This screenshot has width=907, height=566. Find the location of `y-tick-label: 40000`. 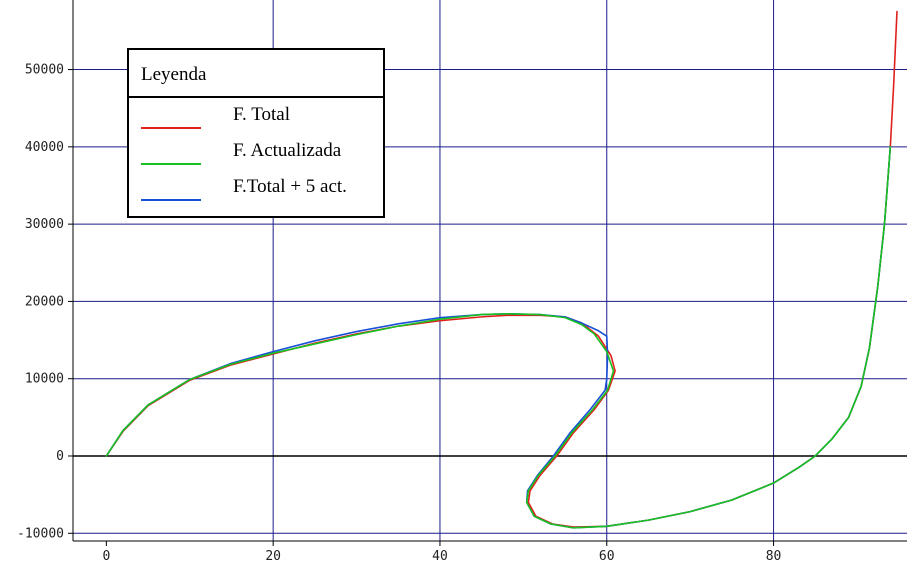

y-tick-label: 40000 is located at coordinates (44, 147).